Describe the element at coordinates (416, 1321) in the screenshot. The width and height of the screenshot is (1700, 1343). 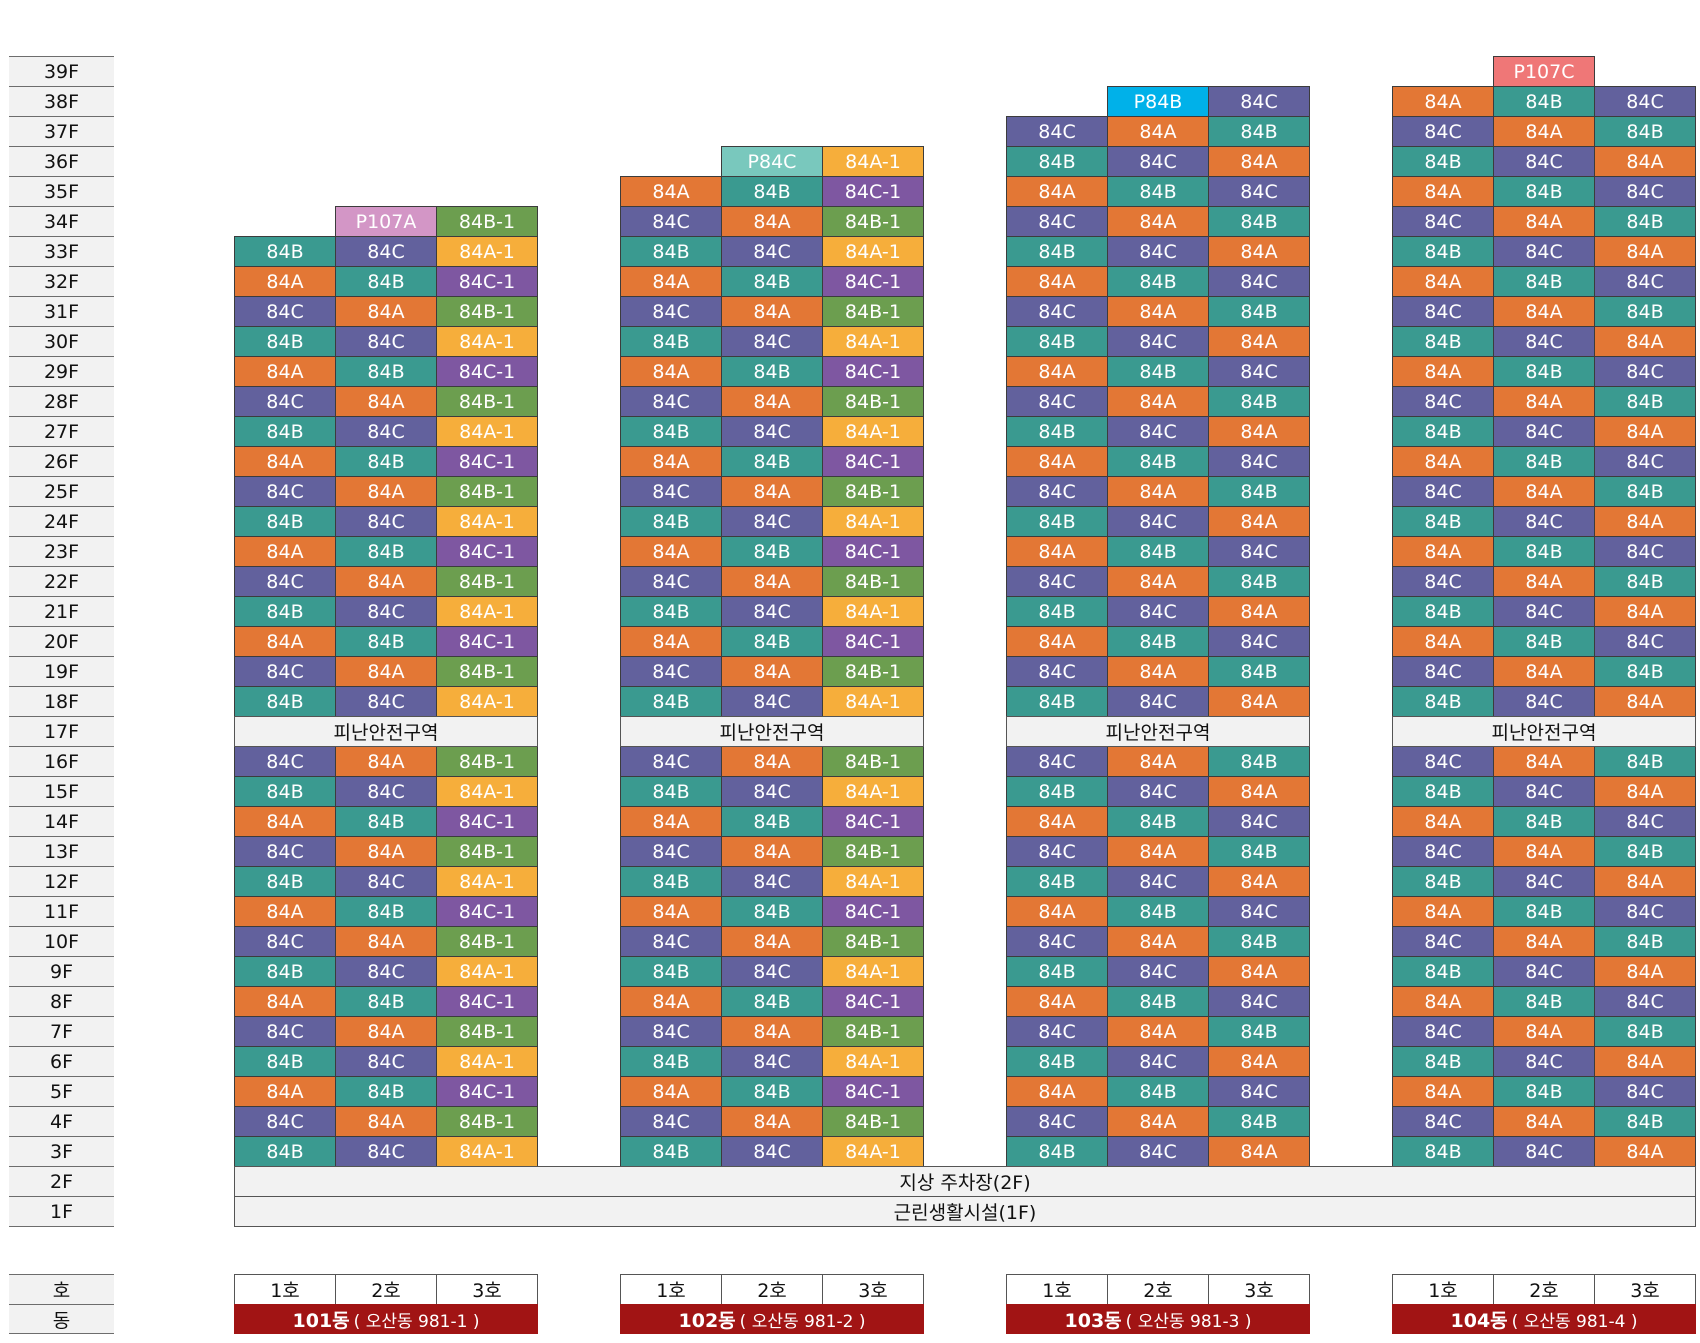
I see `dong-address: ( 오산동 981-1 )` at that location.